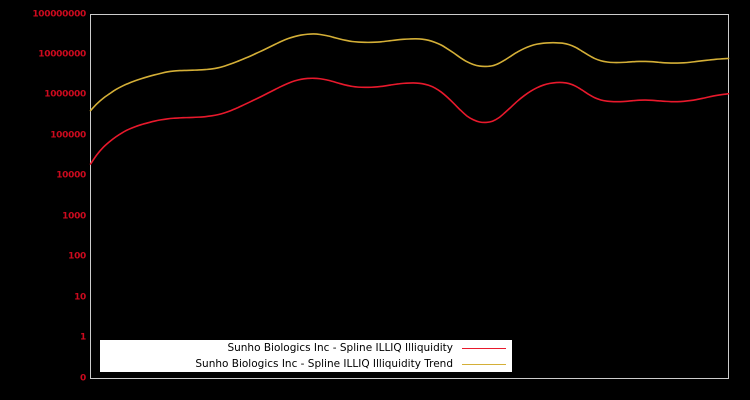 This screenshot has height=400, width=750. Describe the element at coordinates (484, 348) in the screenshot. I see `legend-swatch-illiquidity` at that location.